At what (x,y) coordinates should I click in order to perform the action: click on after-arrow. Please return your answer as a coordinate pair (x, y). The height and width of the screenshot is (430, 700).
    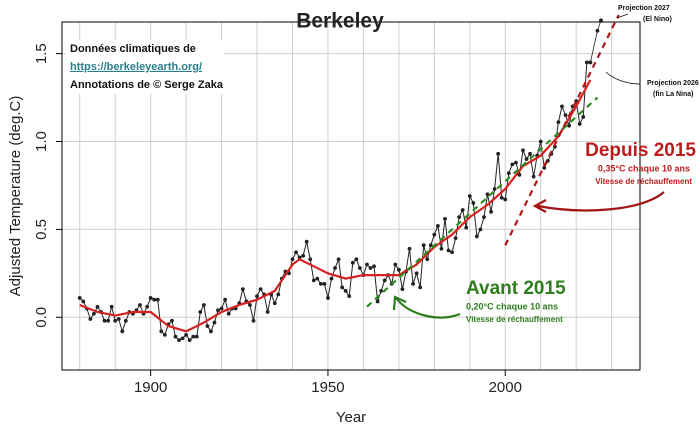
    Looking at the image, I should click on (601, 201).